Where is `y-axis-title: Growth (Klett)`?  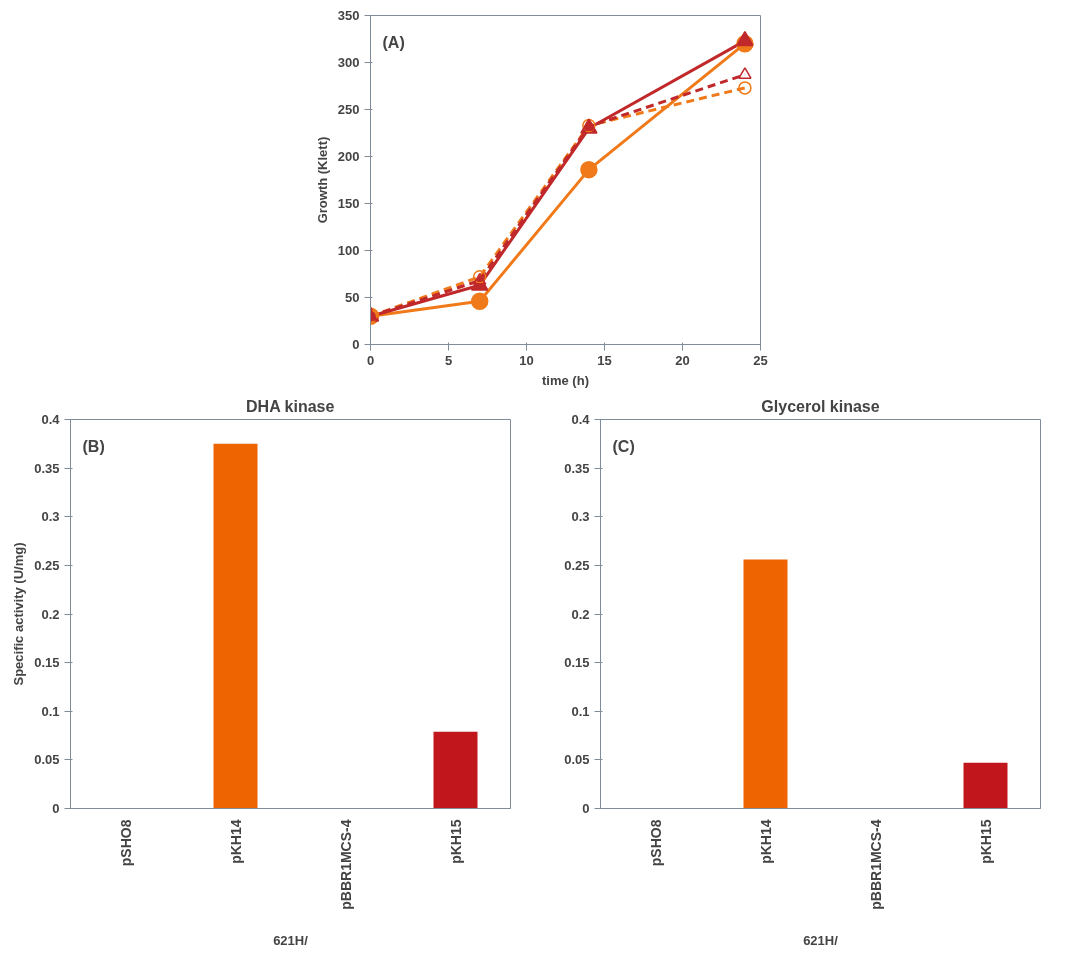 y-axis-title: Growth (Klett) is located at coordinates (322, 180).